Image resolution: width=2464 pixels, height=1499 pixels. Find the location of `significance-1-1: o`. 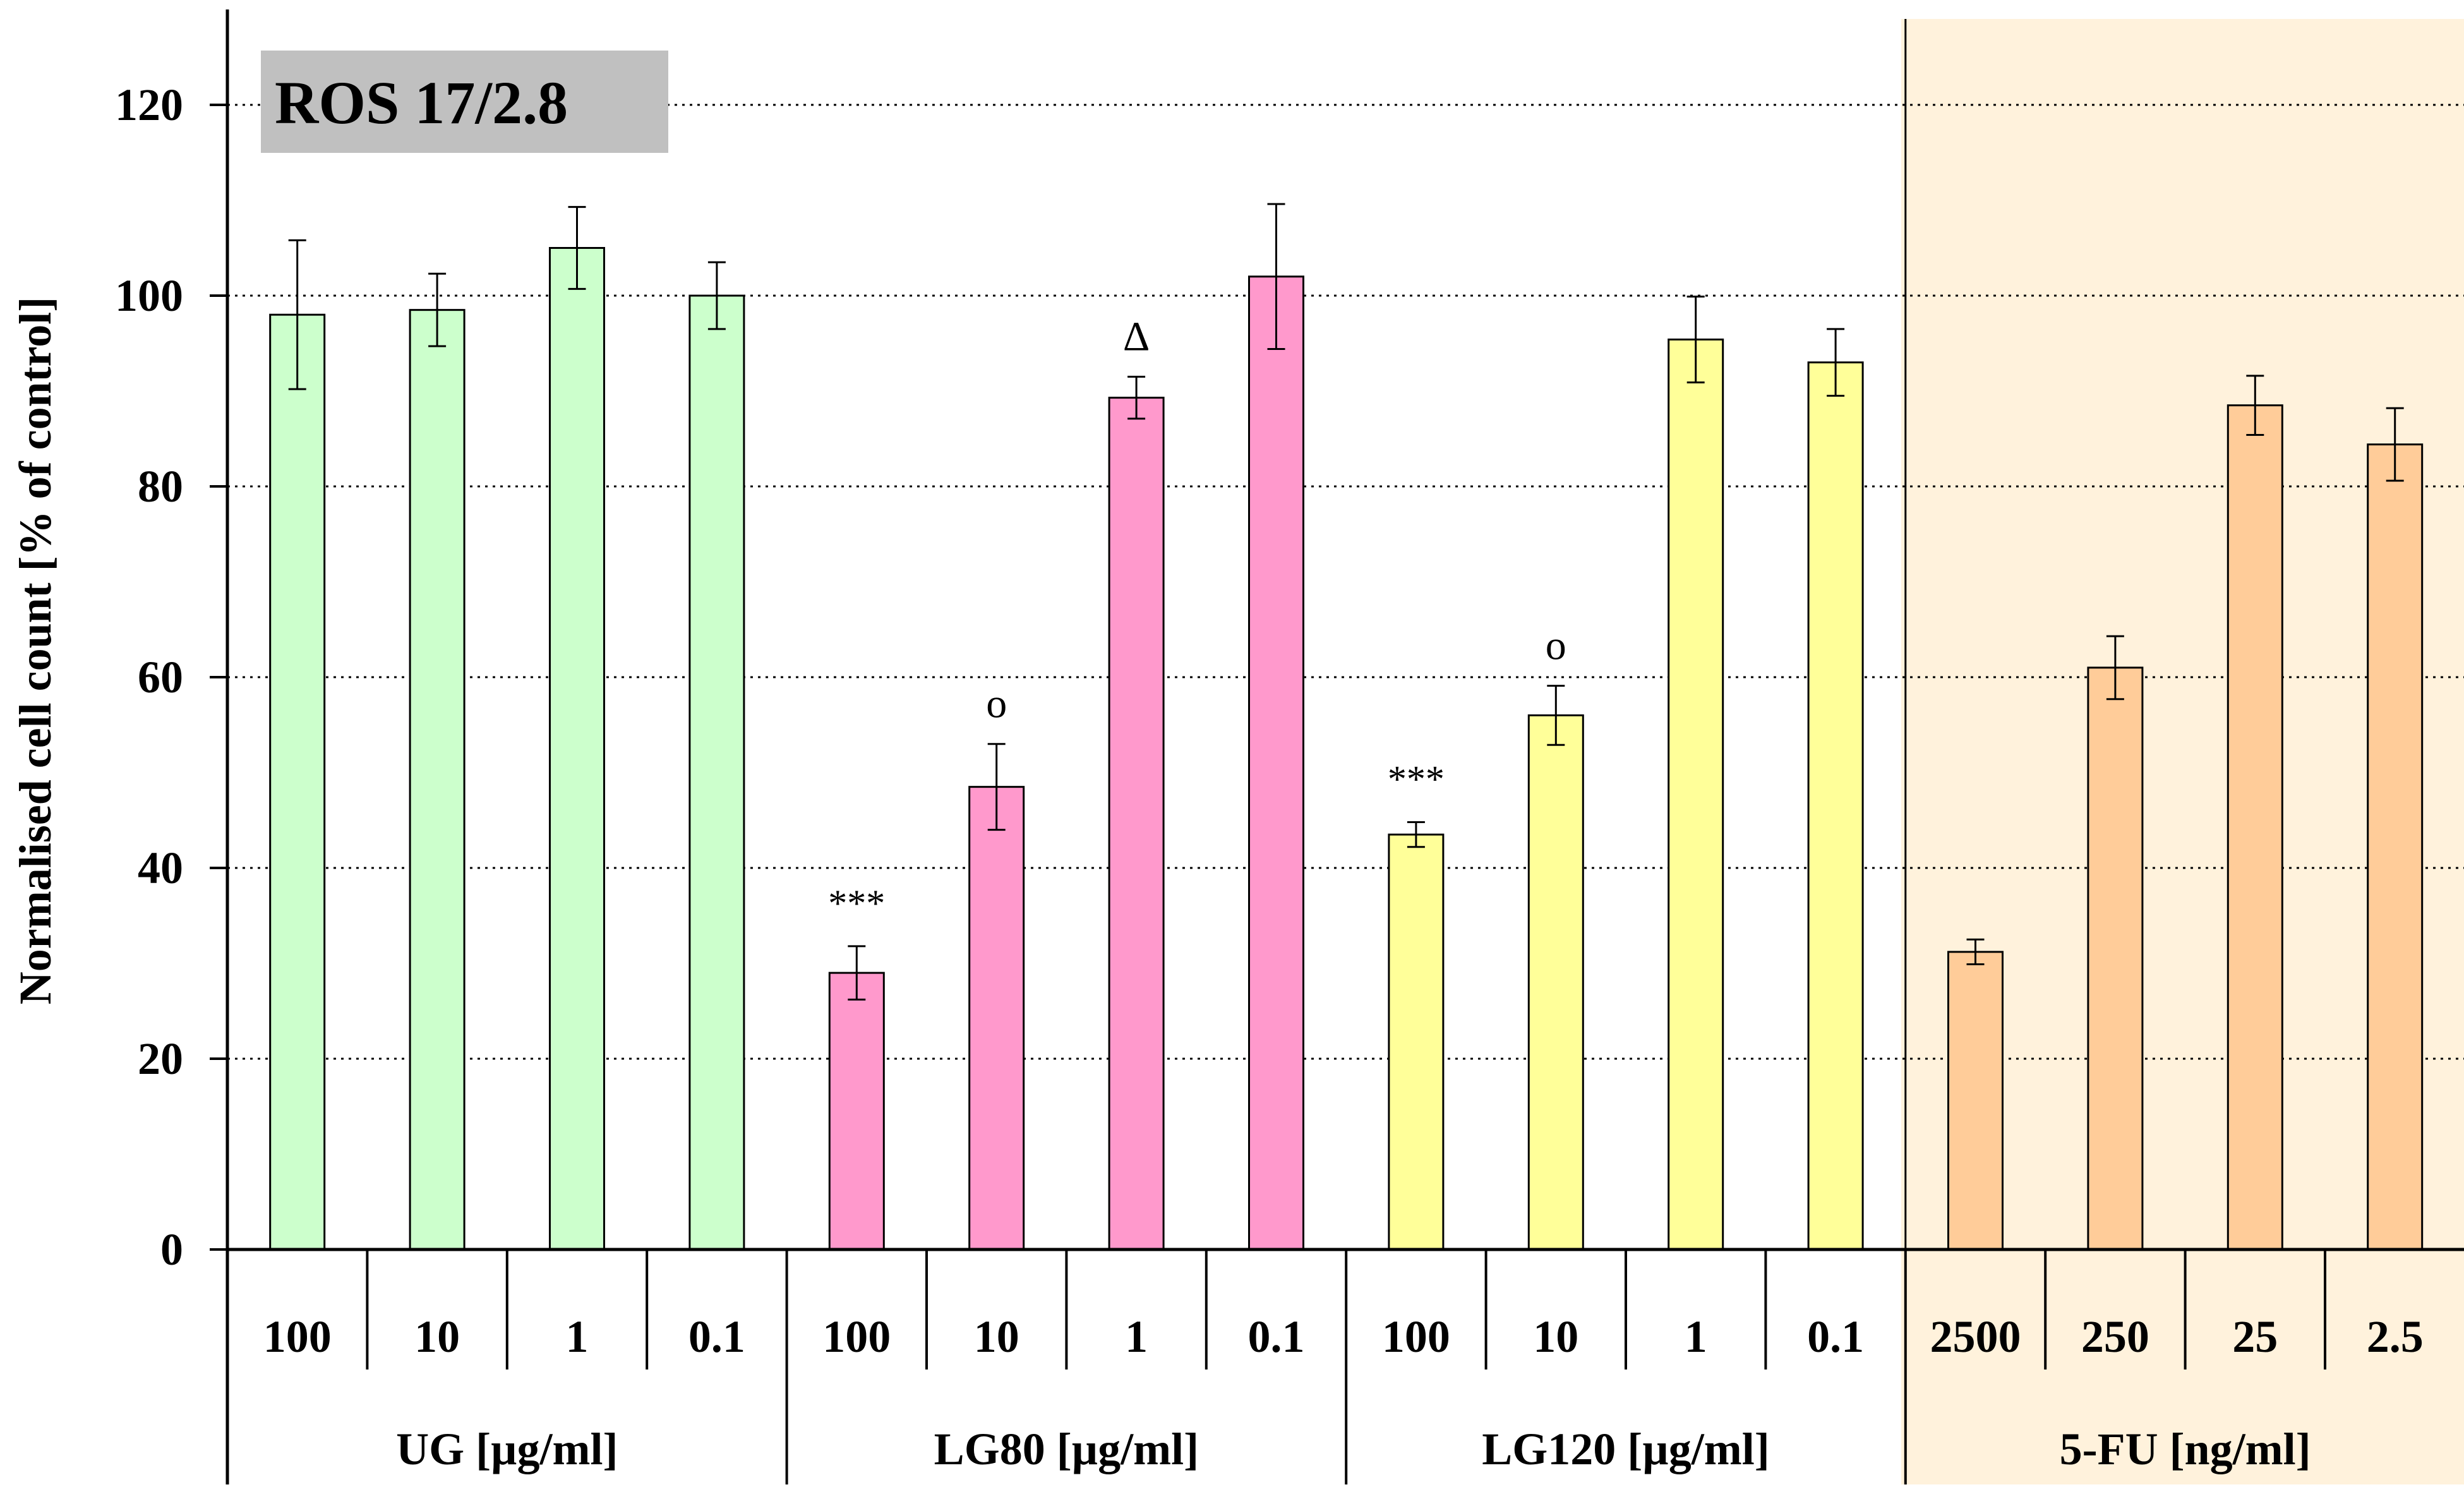

significance-1-1: o is located at coordinates (996, 704).